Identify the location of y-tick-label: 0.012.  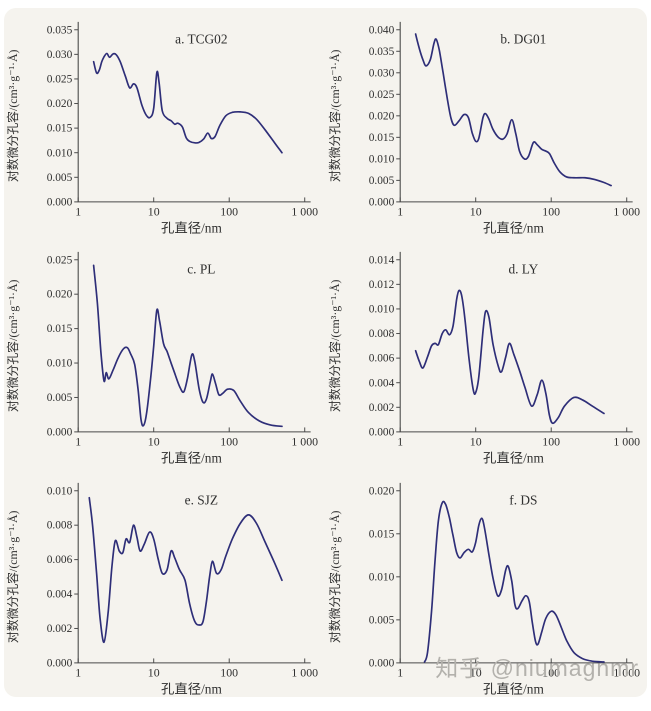
(381, 285).